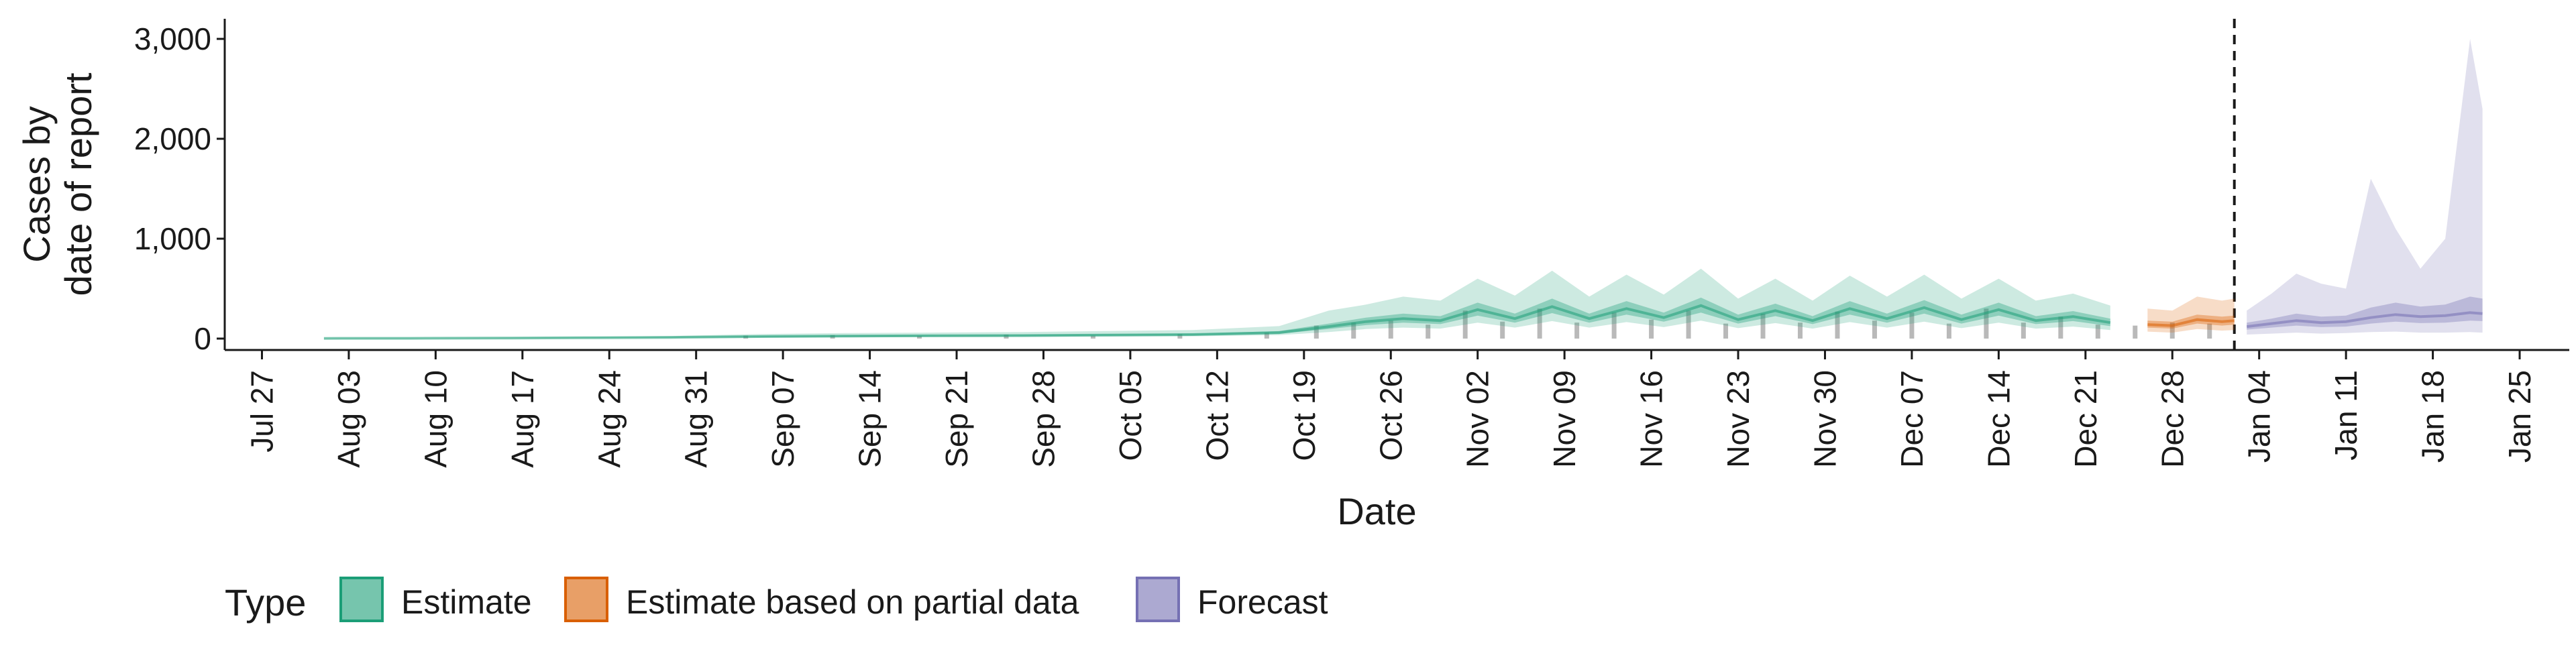 The image size is (2576, 647). What do you see at coordinates (1130, 415) in the screenshot?
I see `x-tick-label: Oct 05` at bounding box center [1130, 415].